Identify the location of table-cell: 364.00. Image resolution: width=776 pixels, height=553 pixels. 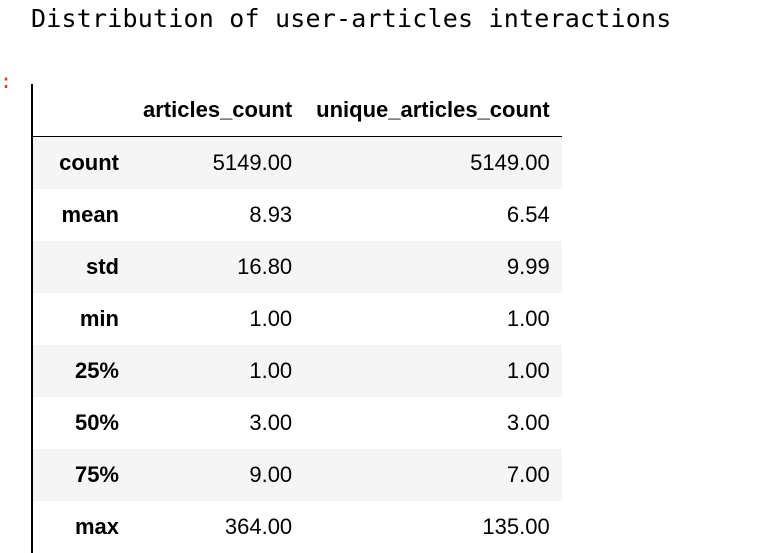
(258, 526).